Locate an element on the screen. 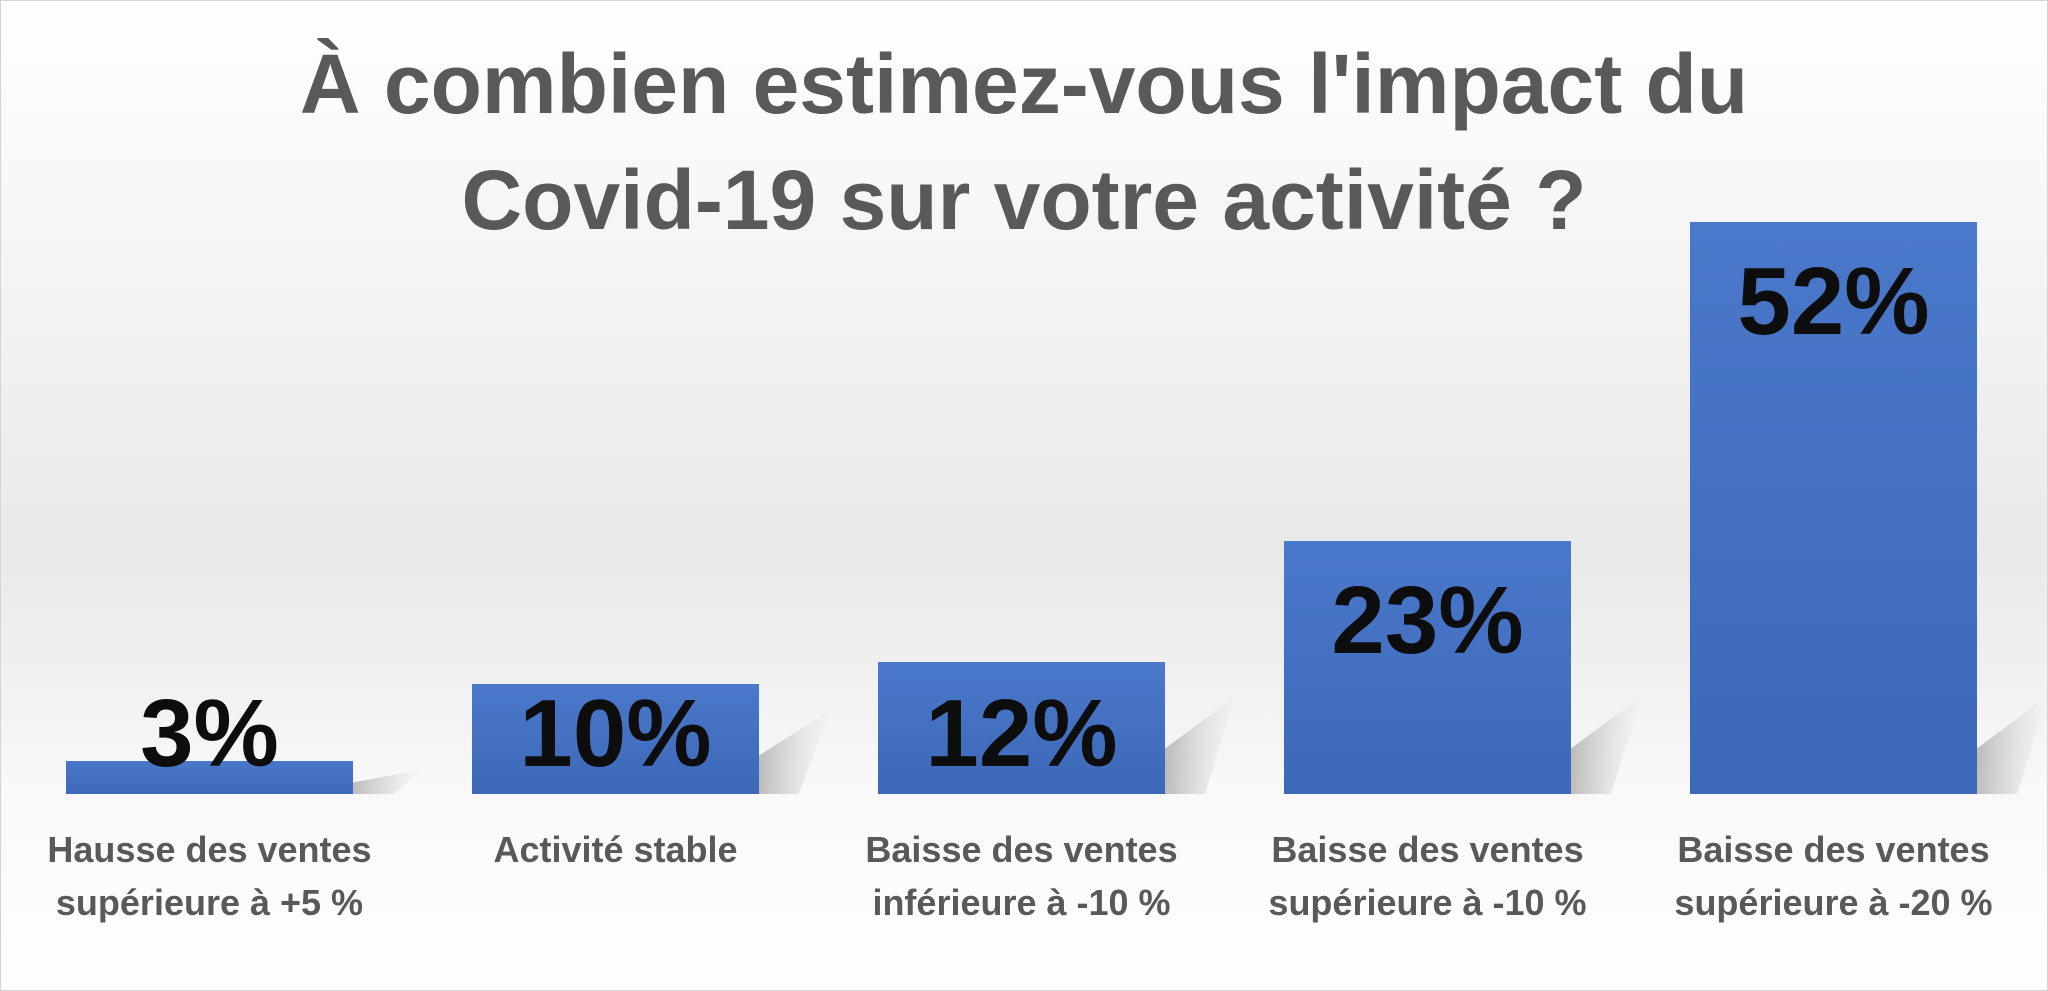  category-label-2-0: Baisse des ventes is located at coordinates (1021, 849).